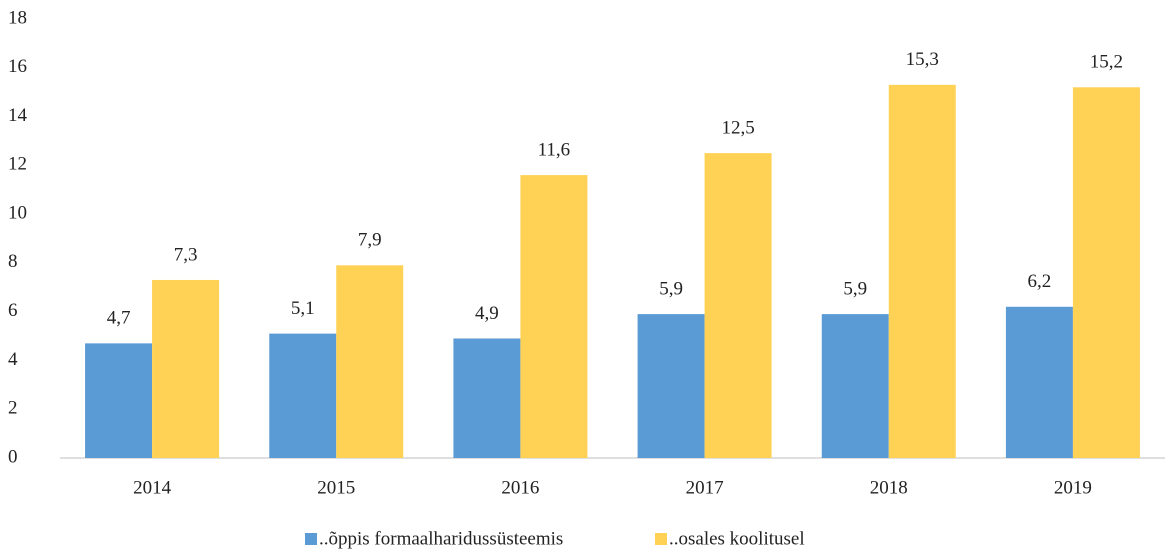 This screenshot has height=556, width=1168. What do you see at coordinates (17, 212) in the screenshot?
I see `y-tick-label: 10` at bounding box center [17, 212].